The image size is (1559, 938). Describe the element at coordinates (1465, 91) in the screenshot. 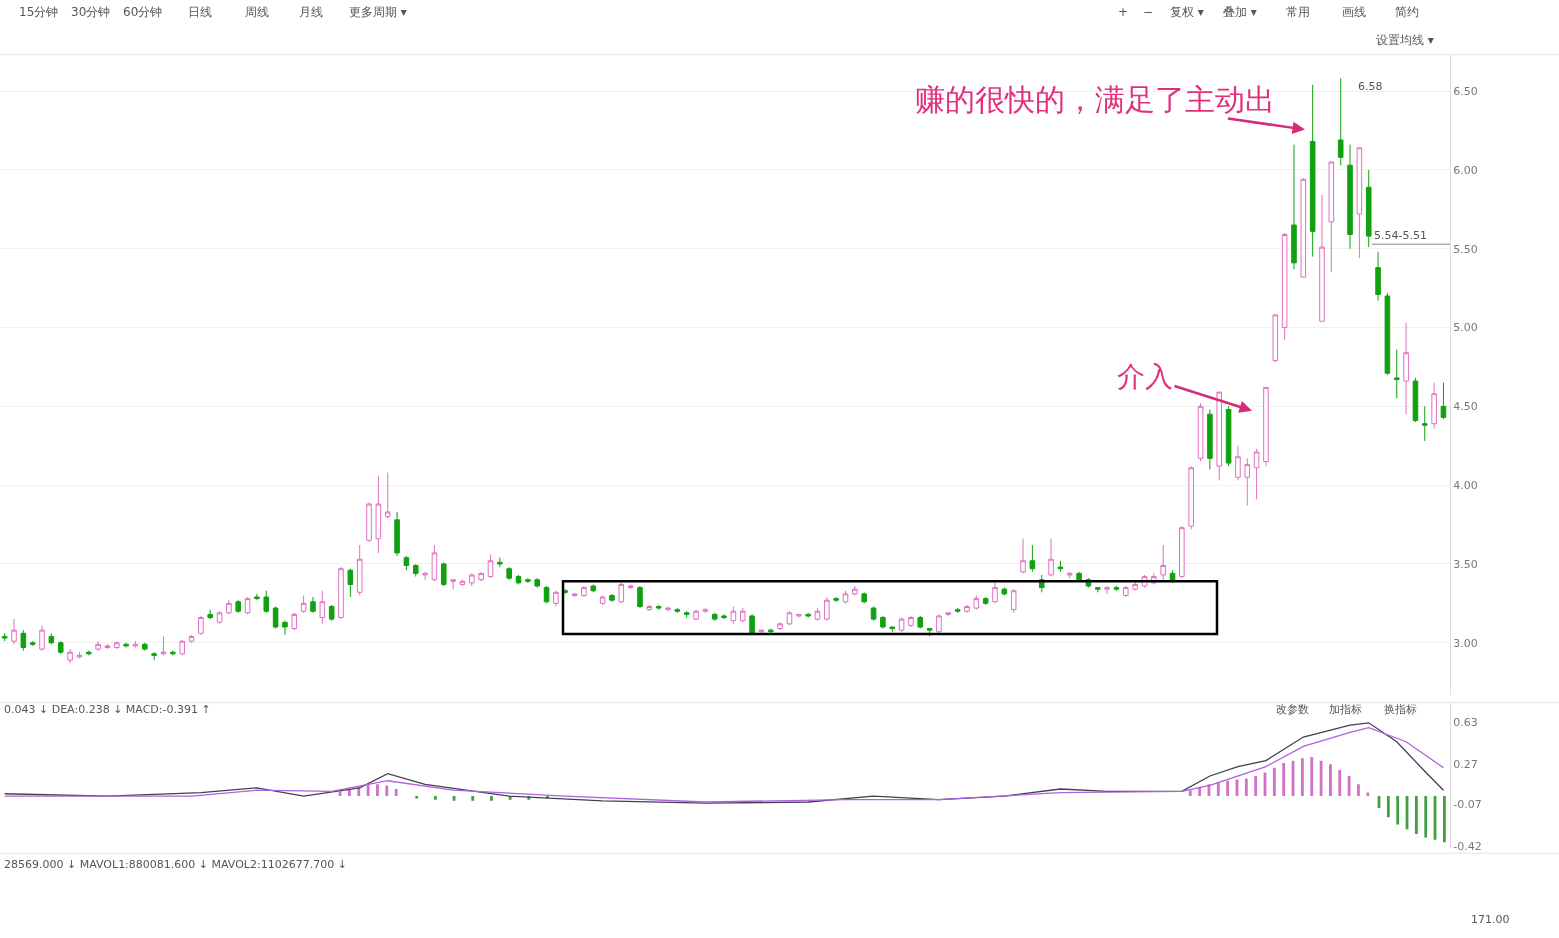

I see `y-tick-label: 6.50` at that location.